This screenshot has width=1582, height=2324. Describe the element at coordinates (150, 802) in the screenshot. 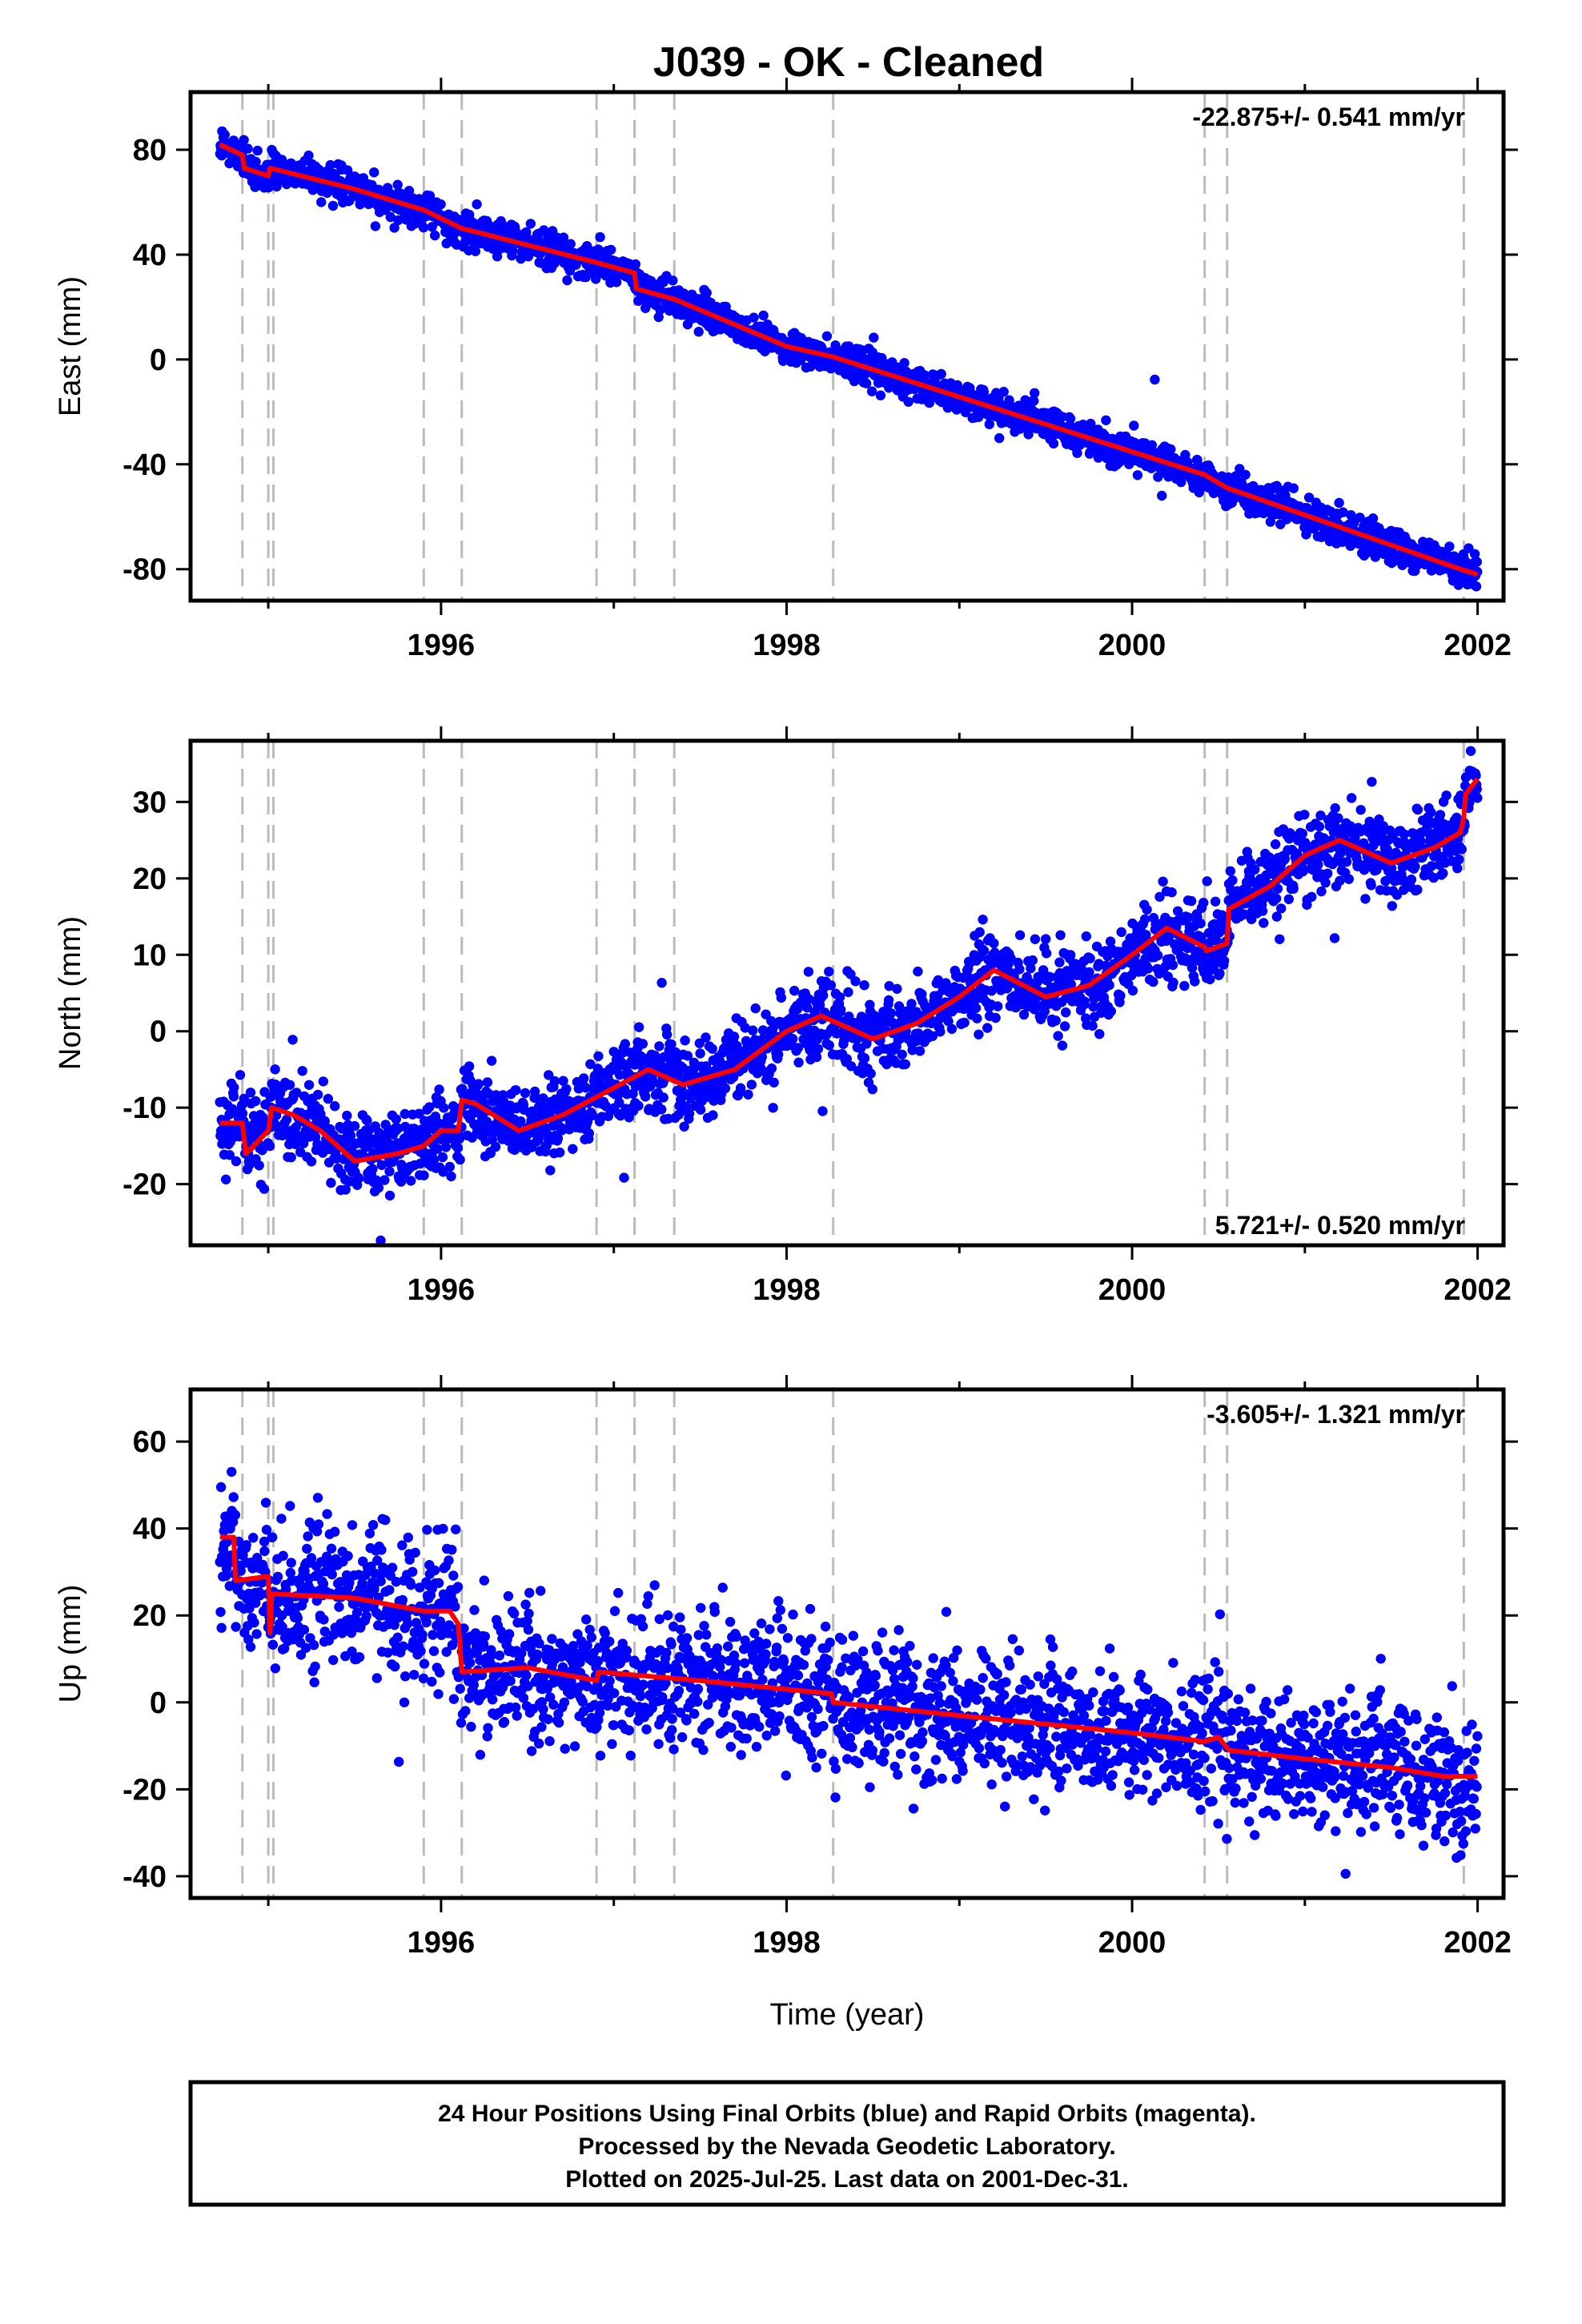

I see `y-tick-label: 30` at that location.